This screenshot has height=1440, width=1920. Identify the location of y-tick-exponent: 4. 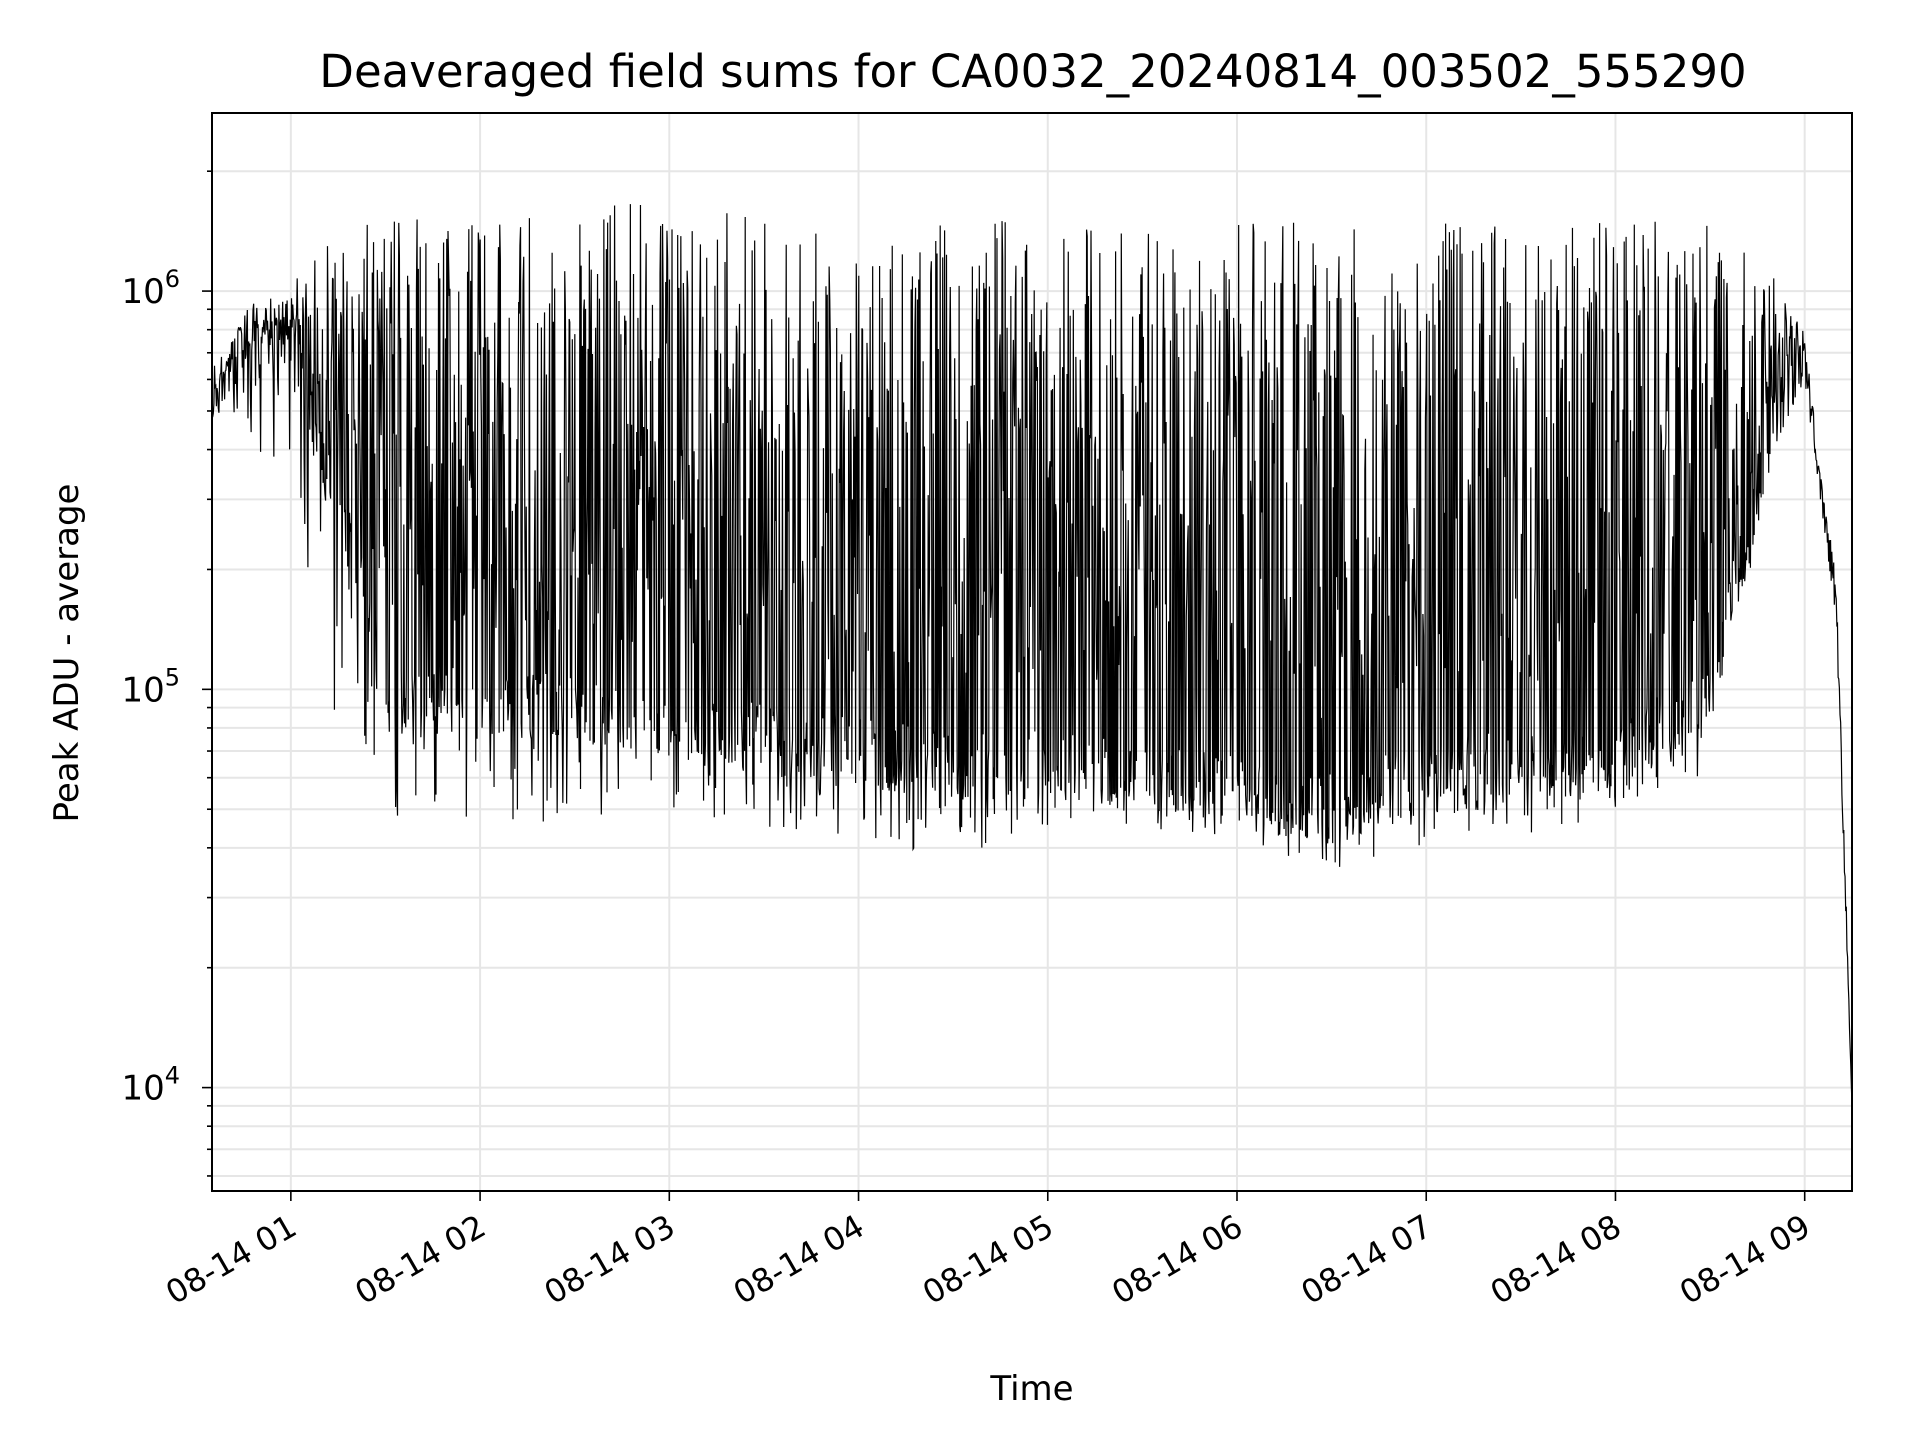
(172, 1076).